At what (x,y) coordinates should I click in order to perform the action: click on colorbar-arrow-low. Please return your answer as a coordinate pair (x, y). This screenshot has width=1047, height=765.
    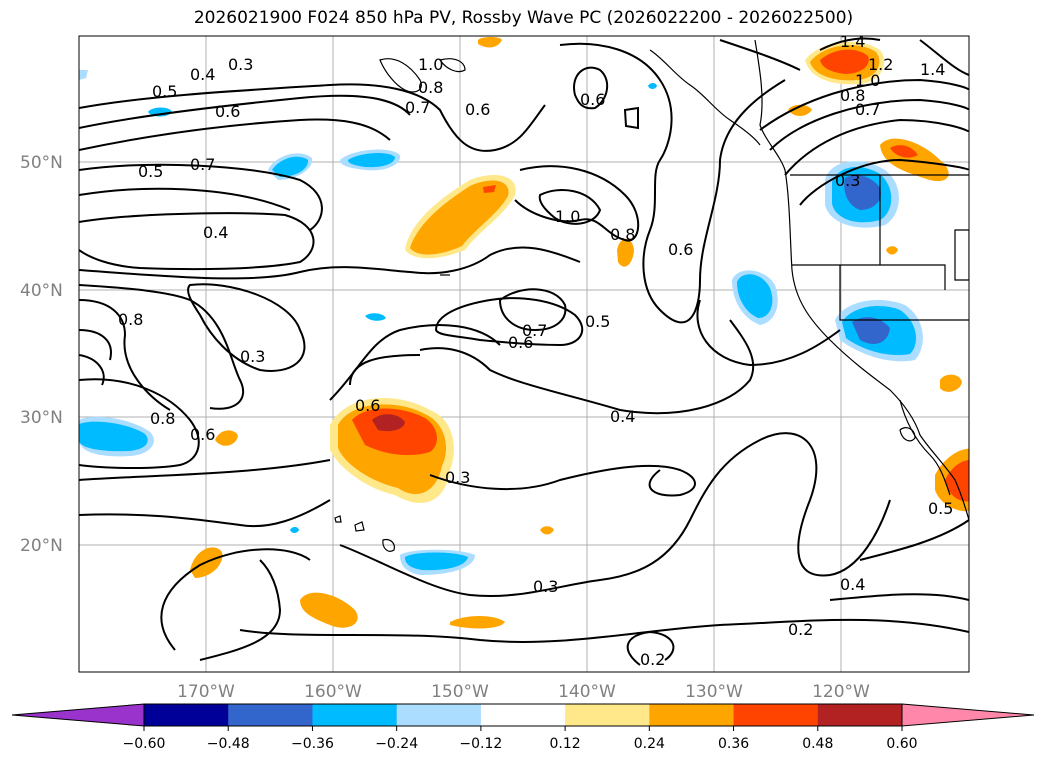
    Looking at the image, I should click on (78, 715).